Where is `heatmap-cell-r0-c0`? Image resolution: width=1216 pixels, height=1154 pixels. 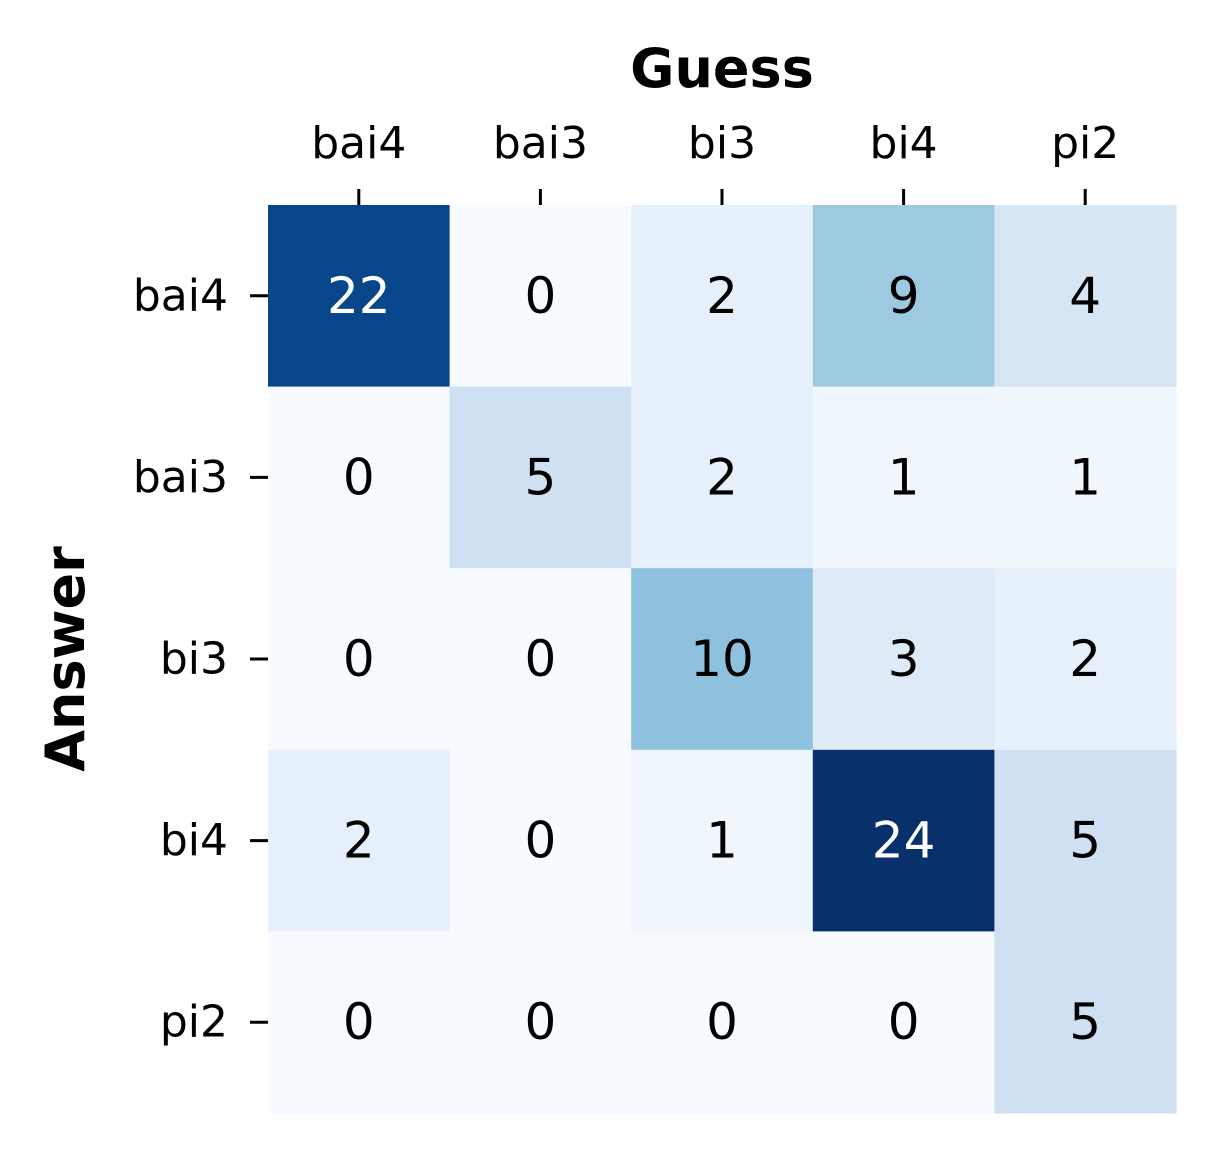
heatmap-cell-r0-c0 is located at coordinates (359, 296).